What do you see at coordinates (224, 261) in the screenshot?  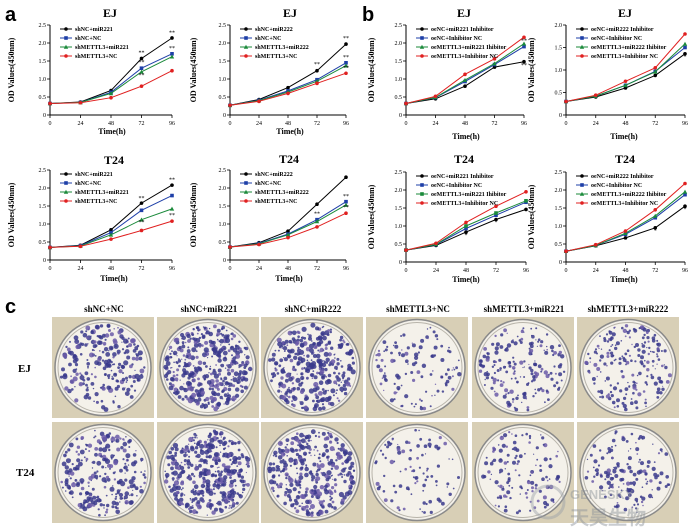 I see `y-tick-label: 0` at bounding box center [224, 261].